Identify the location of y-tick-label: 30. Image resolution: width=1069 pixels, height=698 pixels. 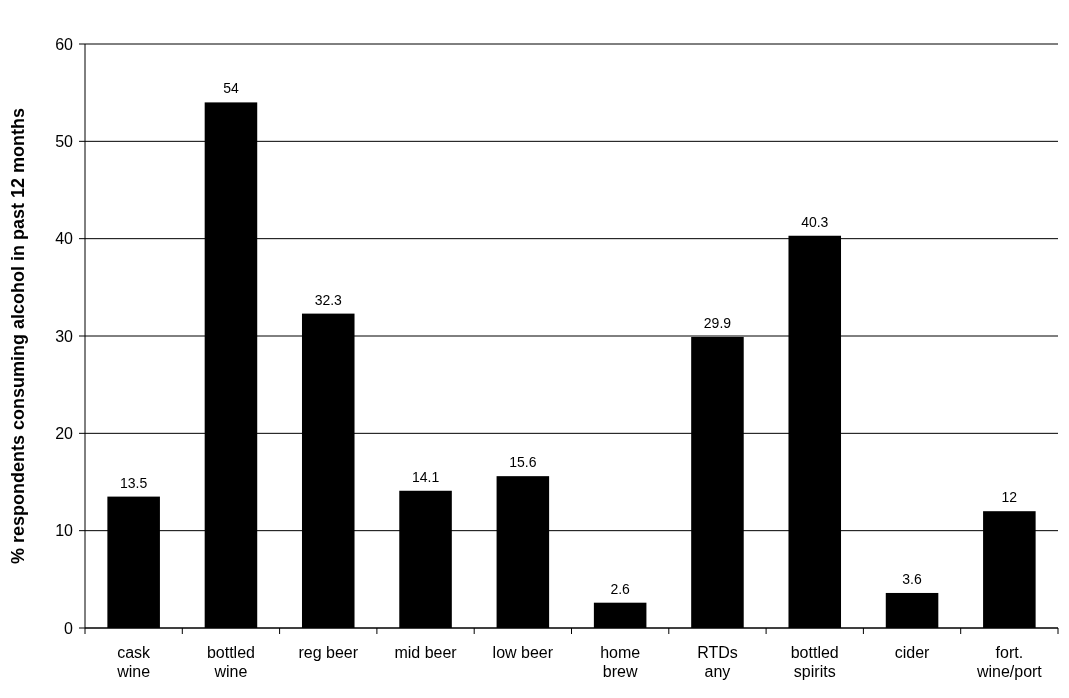
(64, 336).